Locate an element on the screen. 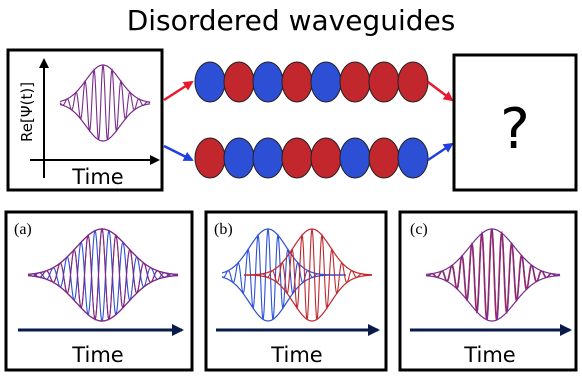  time-label-a: Time is located at coordinates (97, 355).